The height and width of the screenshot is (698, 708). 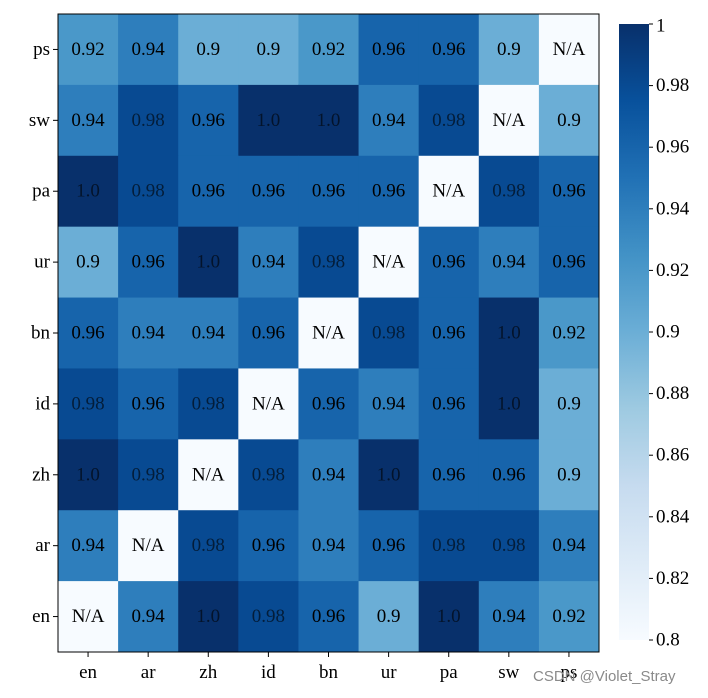 I want to click on colorbar-tick-label: 0.92, so click(x=672, y=270).